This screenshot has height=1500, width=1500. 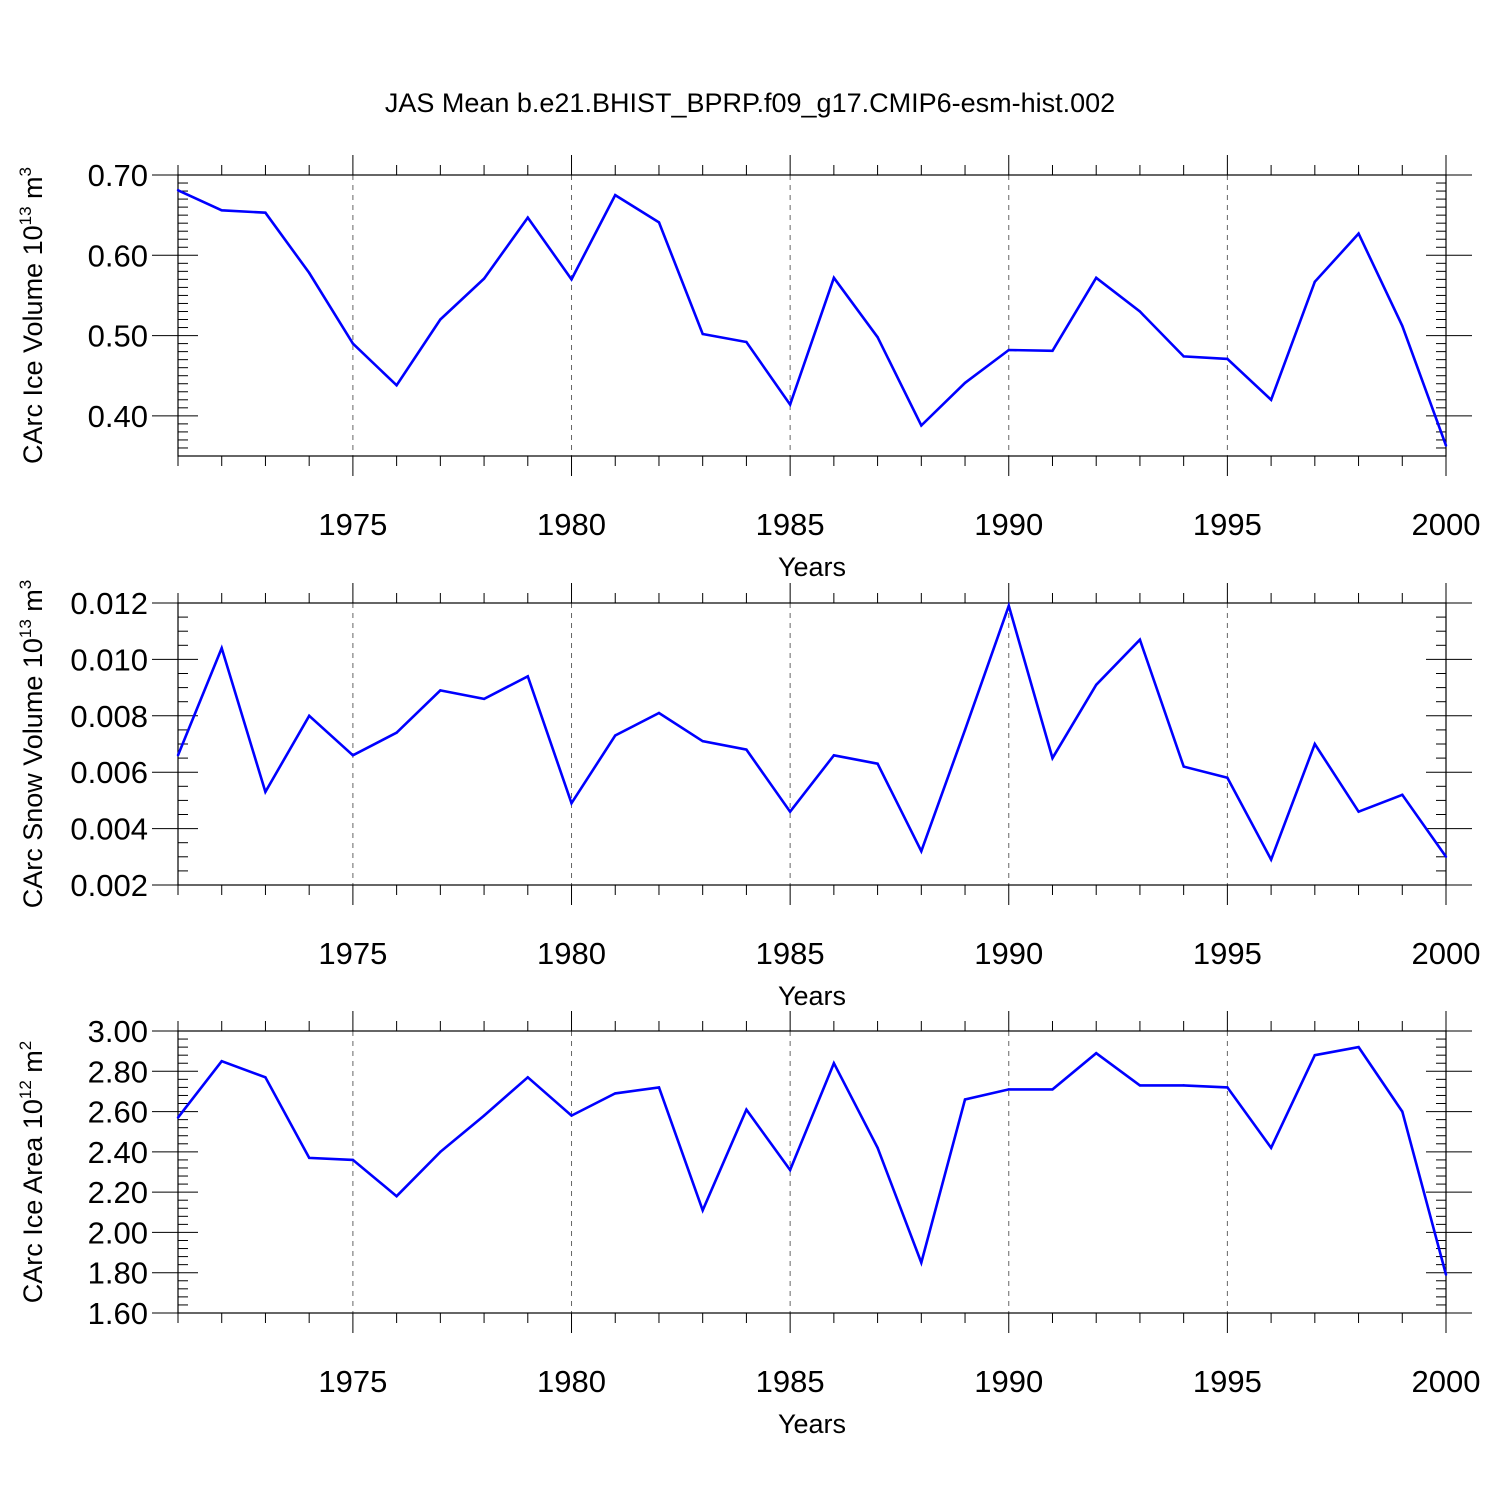 What do you see at coordinates (25, 1045) in the screenshot?
I see `y-axis-label-superscript: 2` at bounding box center [25, 1045].